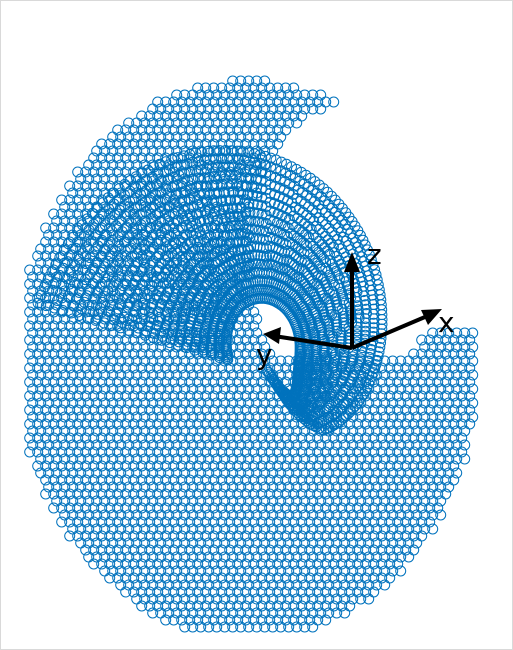 This screenshot has width=513, height=650. Describe the element at coordinates (374, 254) in the screenshot. I see `z-axis-label: z` at that location.